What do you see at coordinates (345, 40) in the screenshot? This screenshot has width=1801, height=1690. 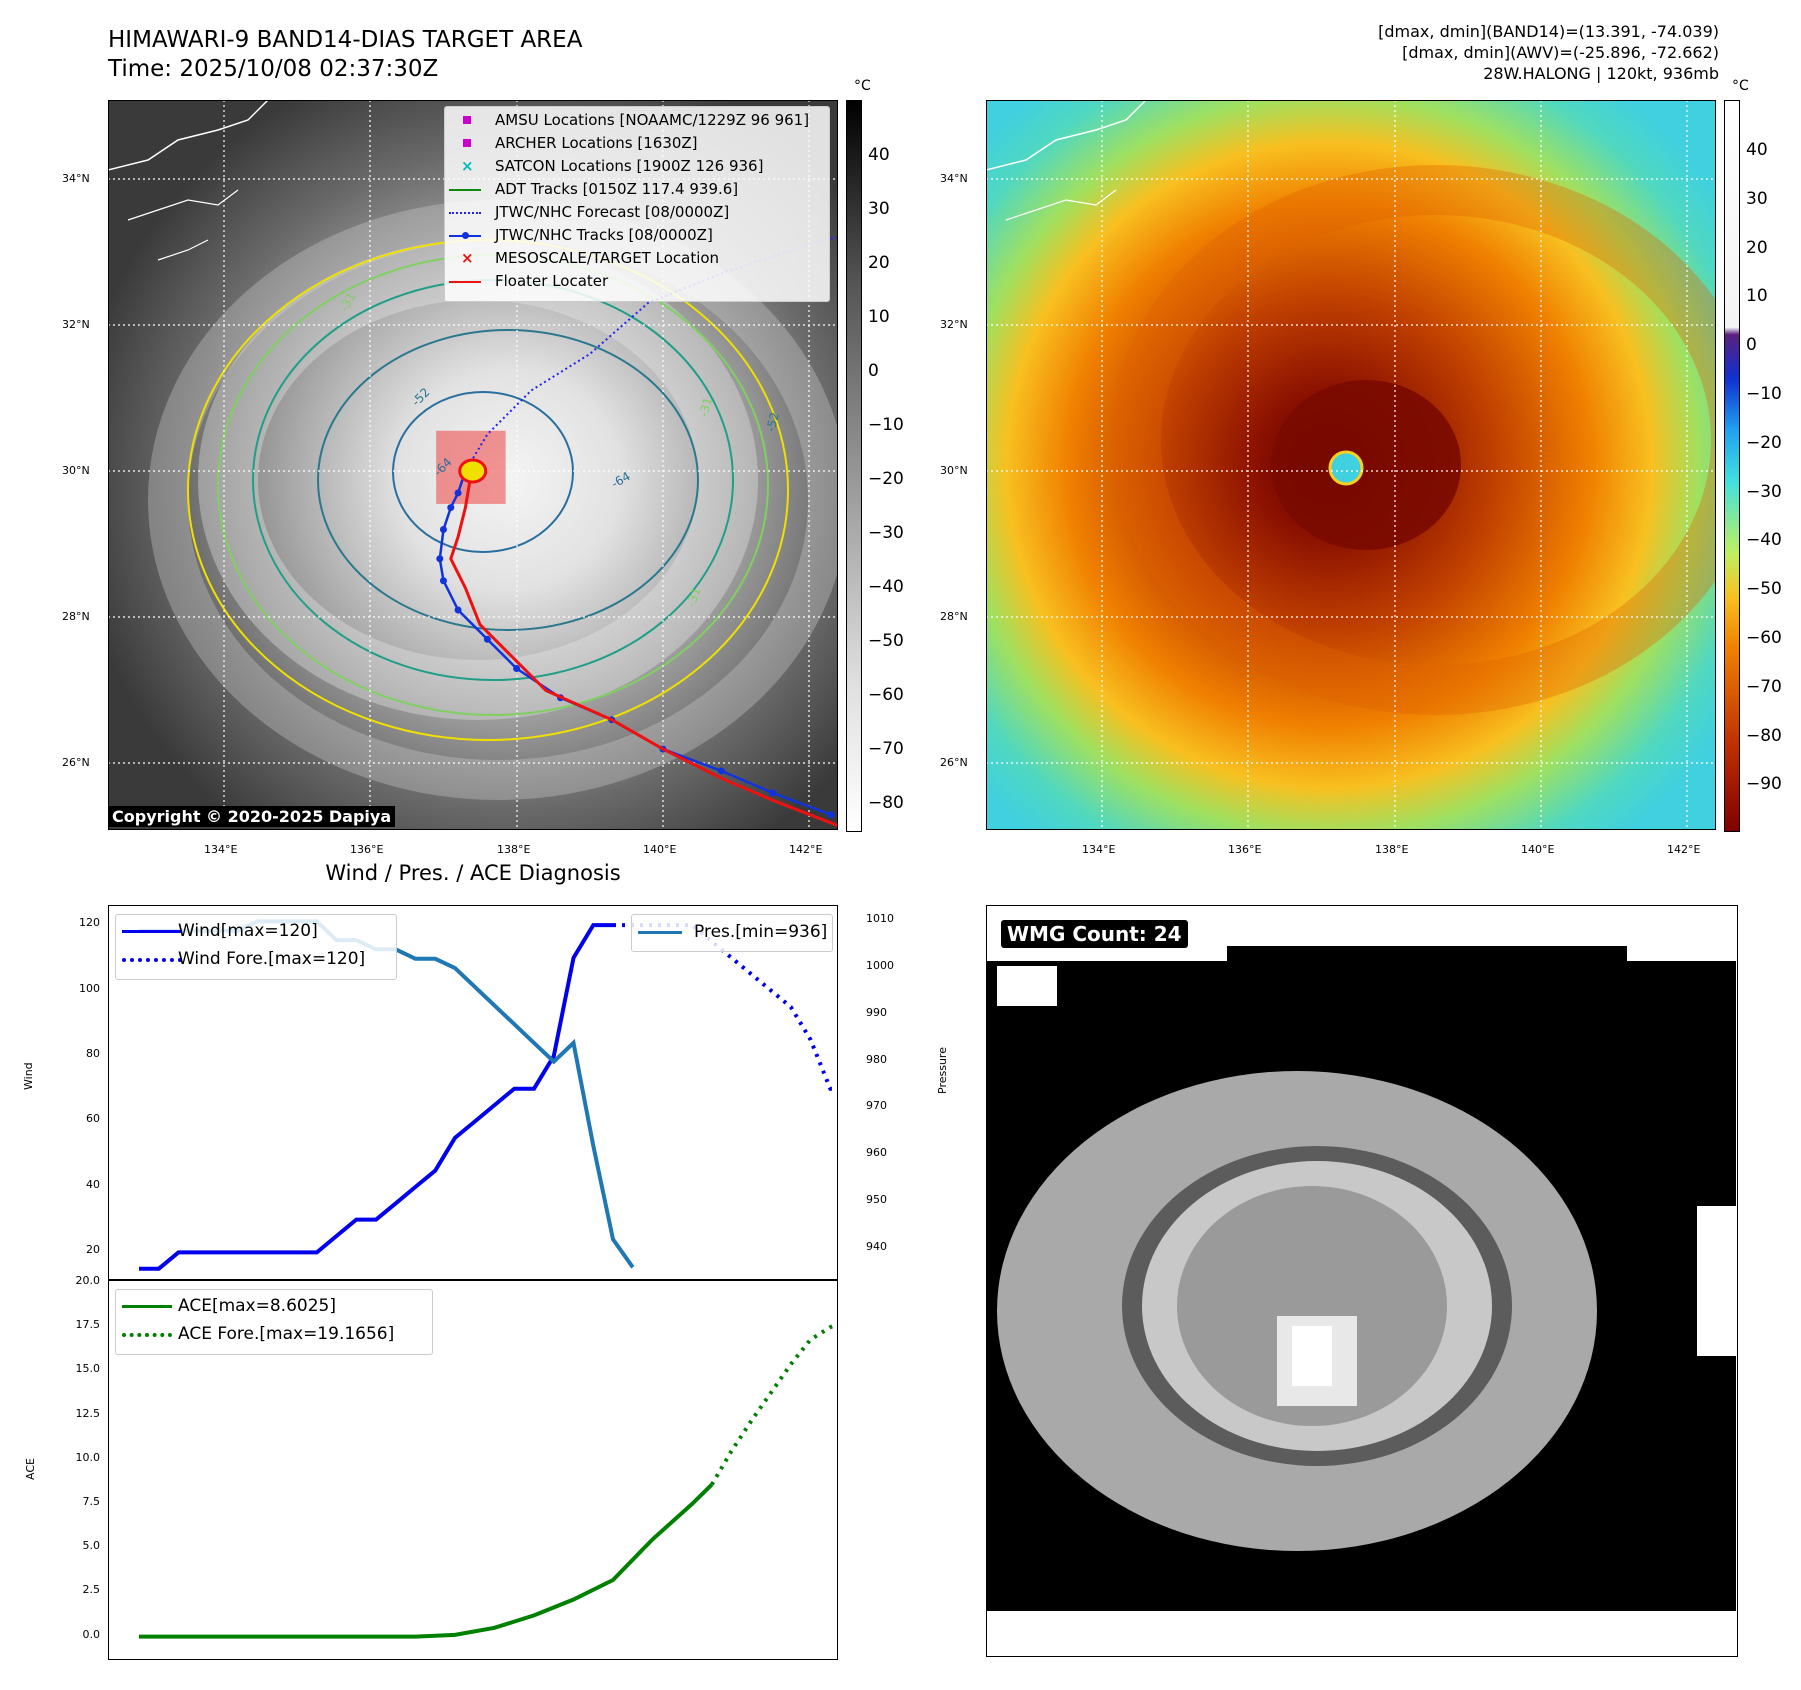 I see `panel-title-line1: HIMAWARI-9 BAND14-DIAS TARGET AREA` at bounding box center [345, 40].